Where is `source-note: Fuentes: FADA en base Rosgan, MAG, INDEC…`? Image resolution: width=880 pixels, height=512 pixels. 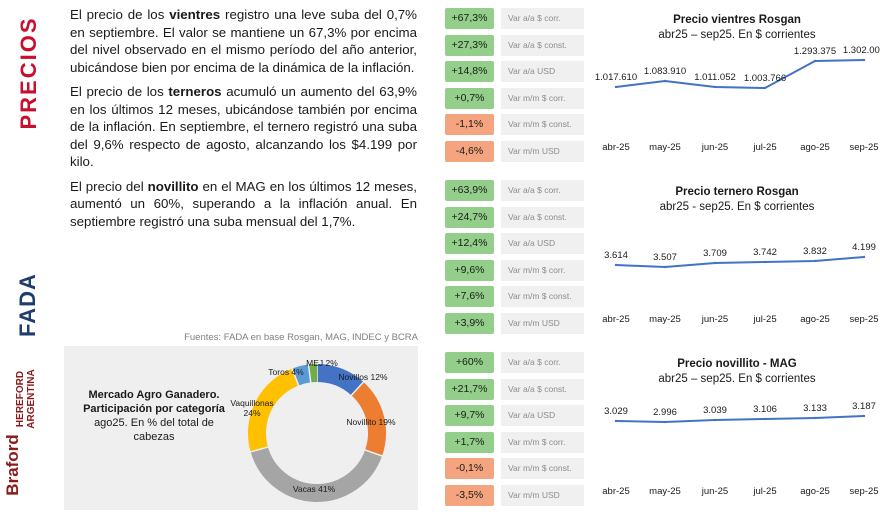
source-note: Fuentes: FADA en base Rosgan, MAG, INDEC… is located at coordinates (301, 337).